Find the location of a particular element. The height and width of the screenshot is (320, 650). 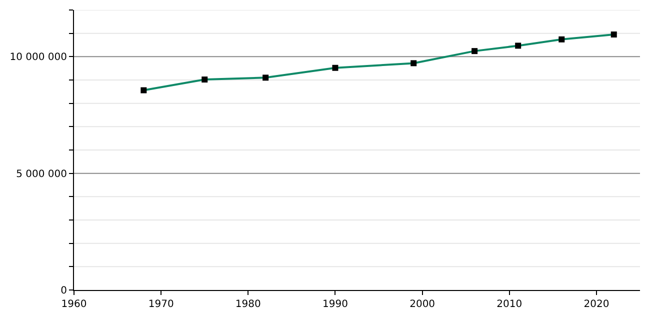

y-tick-label: 5 000 000 is located at coordinates (41, 174).